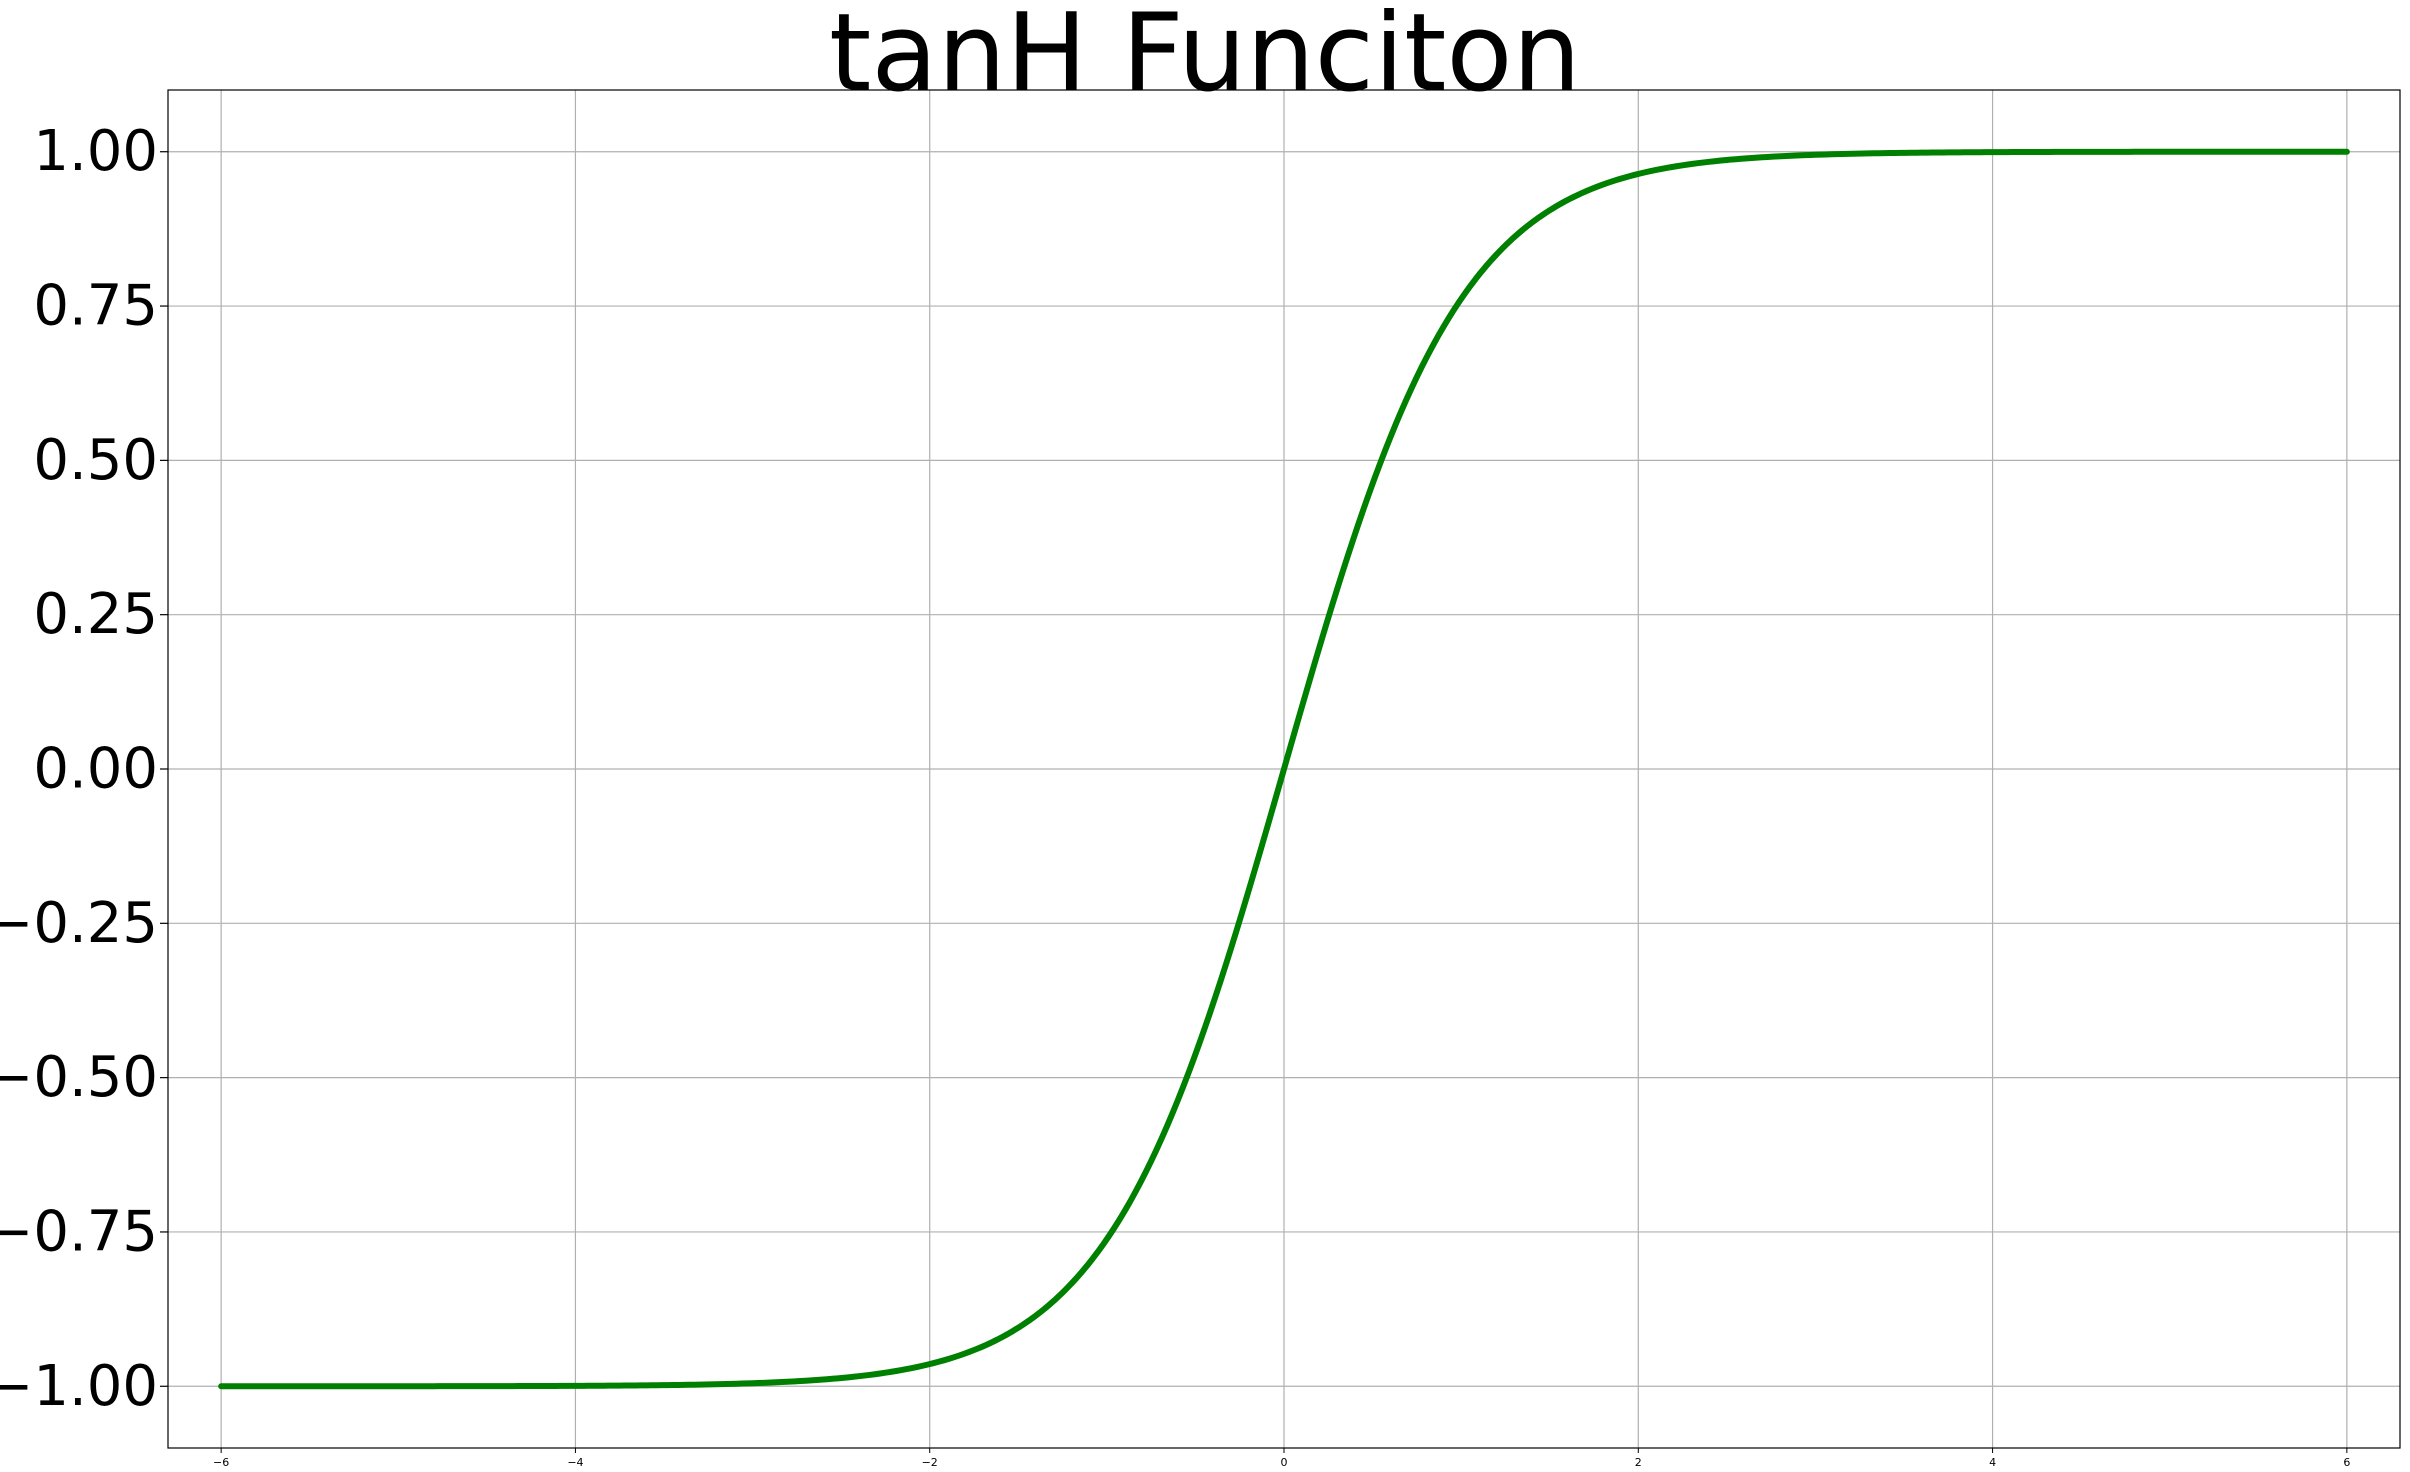 The width and height of the screenshot is (2410, 1472). Describe the element at coordinates (95, 306) in the screenshot. I see `y-tick-label: 0.75` at that location.